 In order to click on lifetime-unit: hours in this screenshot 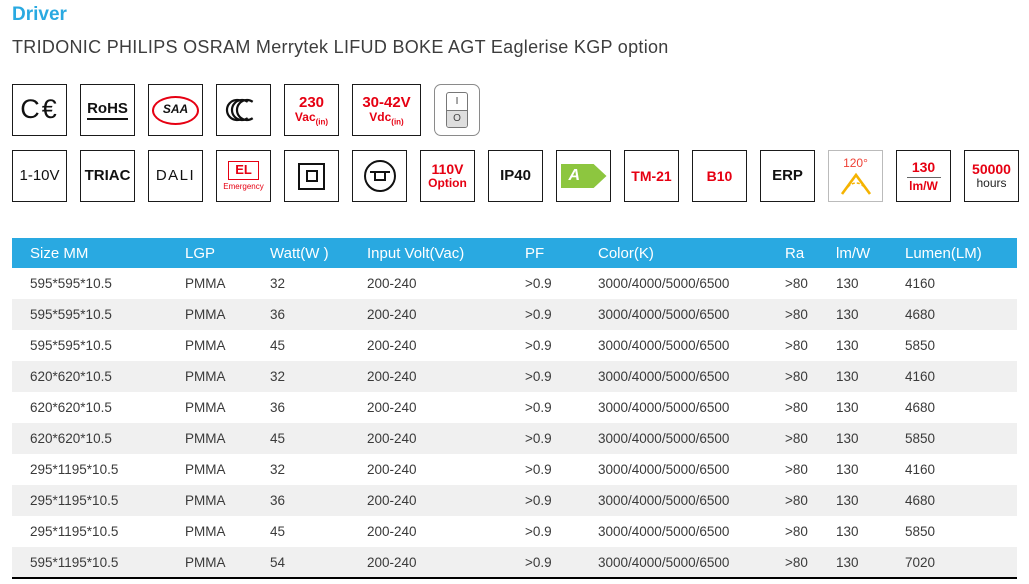, I will do `click(991, 183)`.